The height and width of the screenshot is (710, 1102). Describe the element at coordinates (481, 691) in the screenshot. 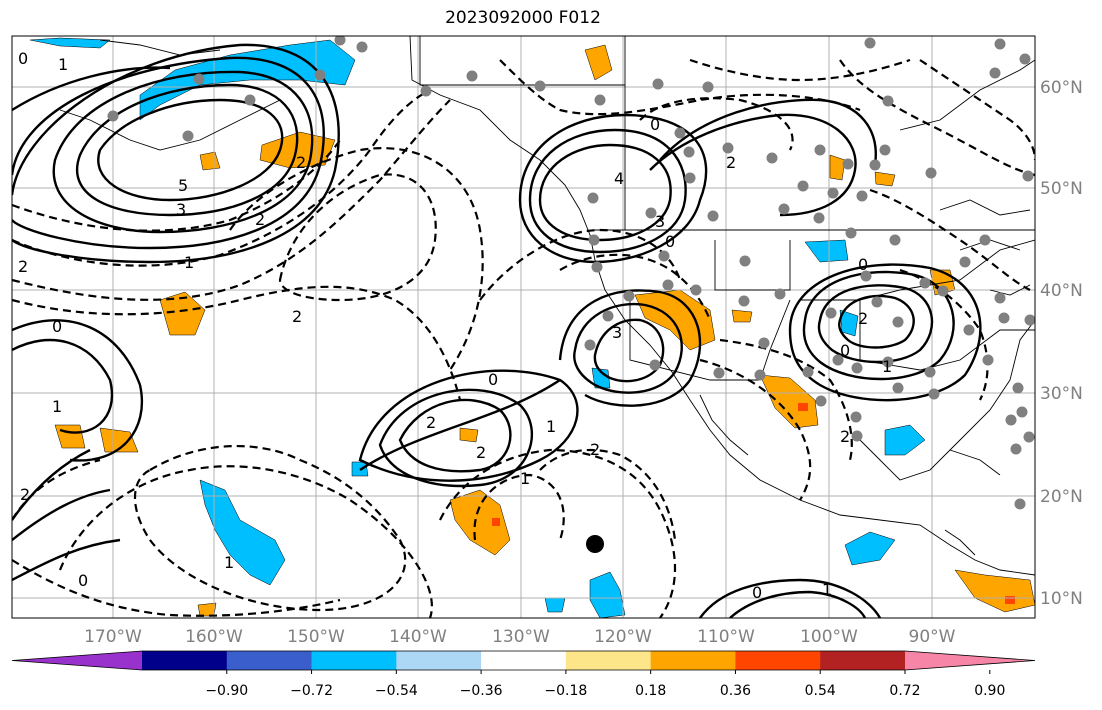

I see `colorbar-tick-label: −0.36` at that location.